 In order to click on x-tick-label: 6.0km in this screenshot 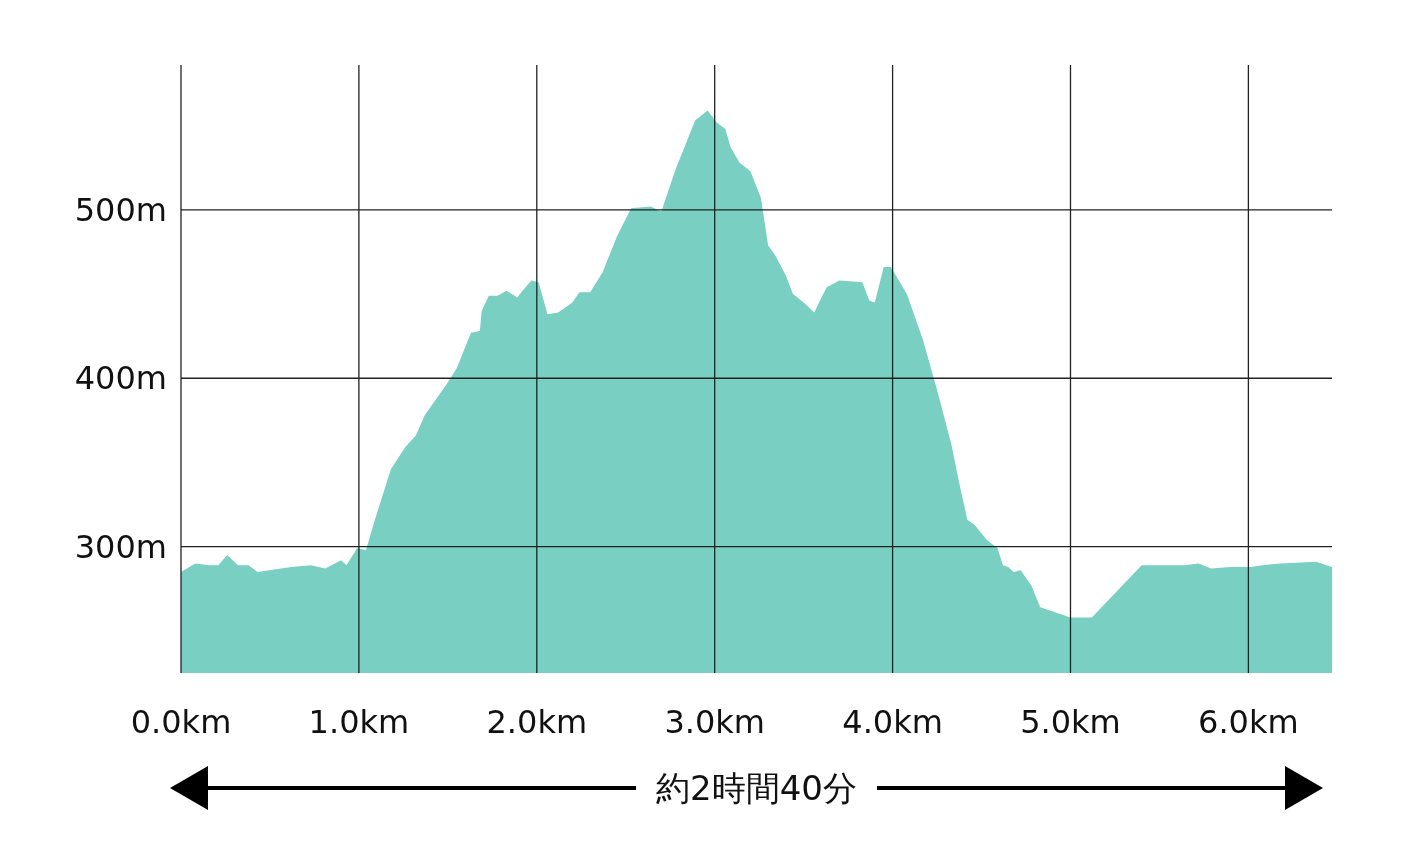, I will do `click(1248, 722)`.